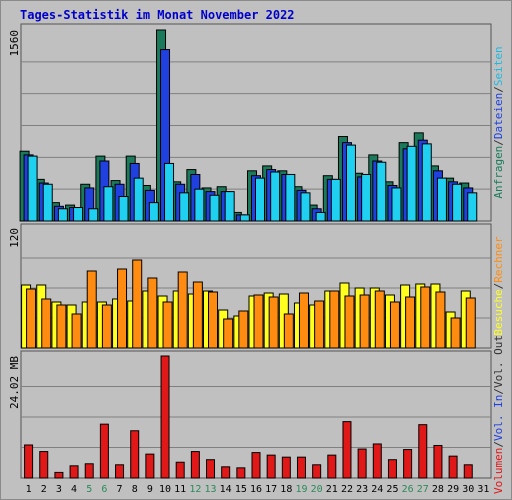 This screenshot has width=512, height=500. I want to click on panel-volume-legend: Volumen/Vol. In/Vol. Out, so click(498, 414).